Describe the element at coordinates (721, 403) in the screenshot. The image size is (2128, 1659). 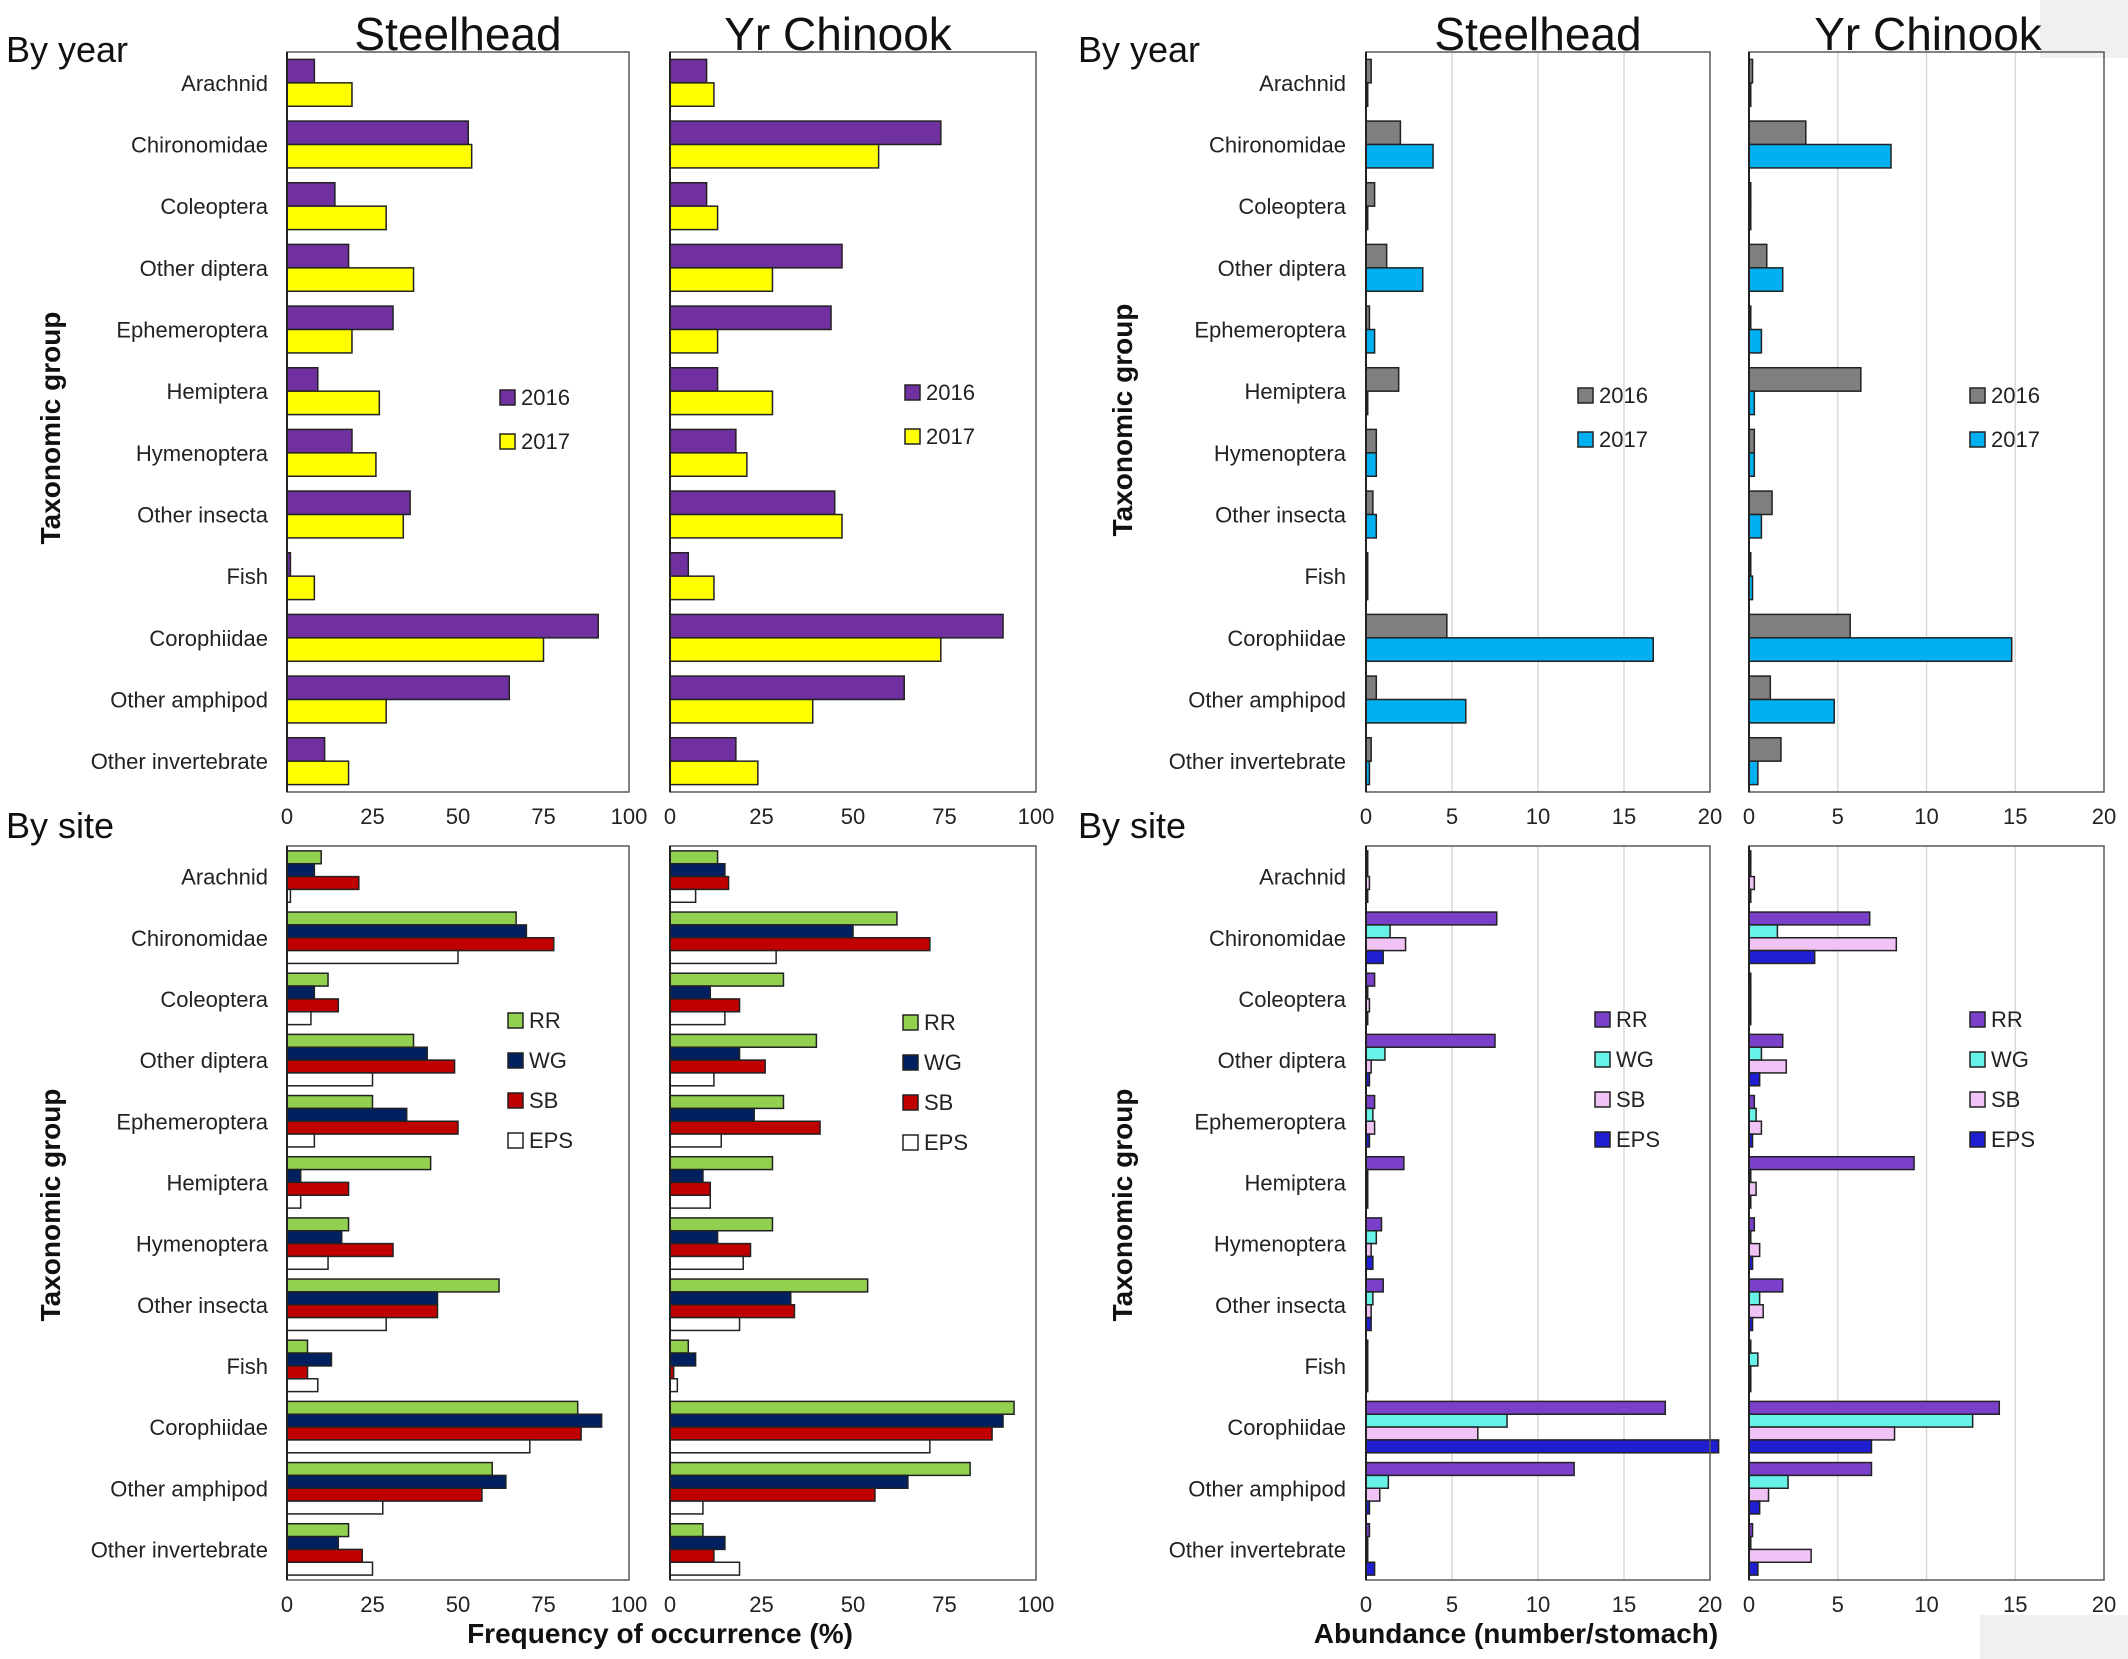
I see `bar-hemiptera-2017` at that location.